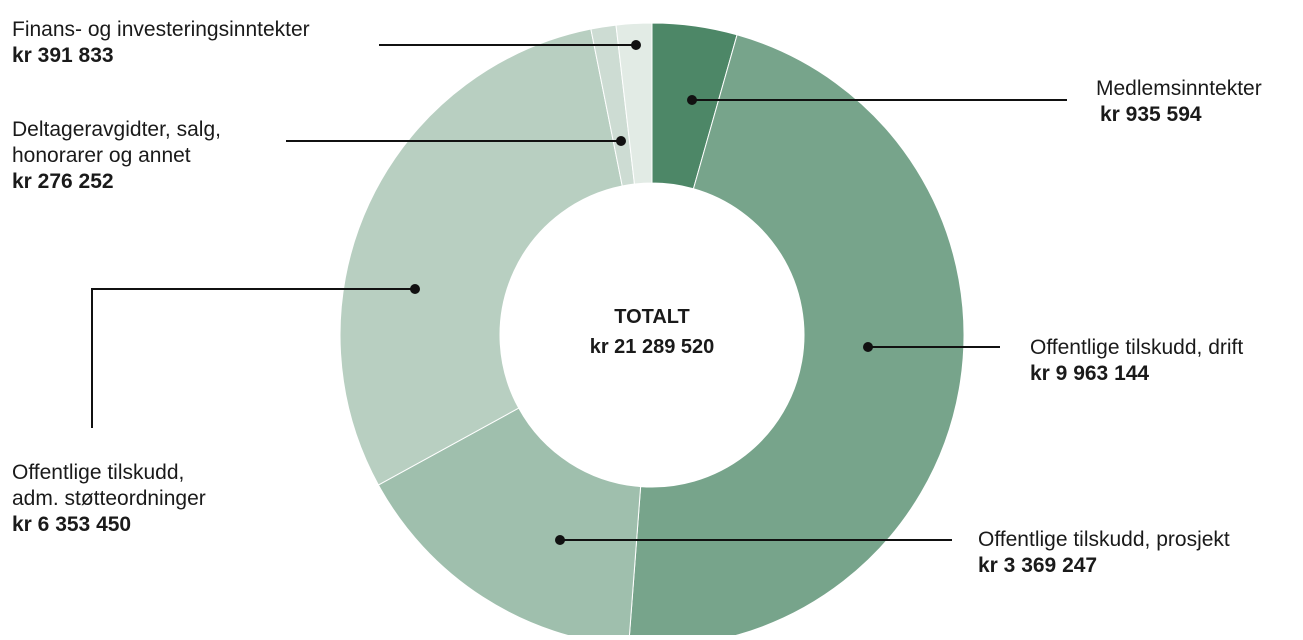  I want to click on leader-finans-dot, so click(636, 45).